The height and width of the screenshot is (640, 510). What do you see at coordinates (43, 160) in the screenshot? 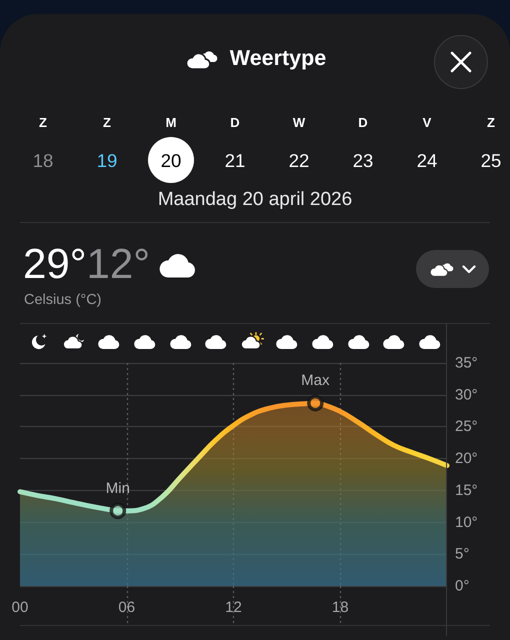
I see `text: 18` at bounding box center [43, 160].